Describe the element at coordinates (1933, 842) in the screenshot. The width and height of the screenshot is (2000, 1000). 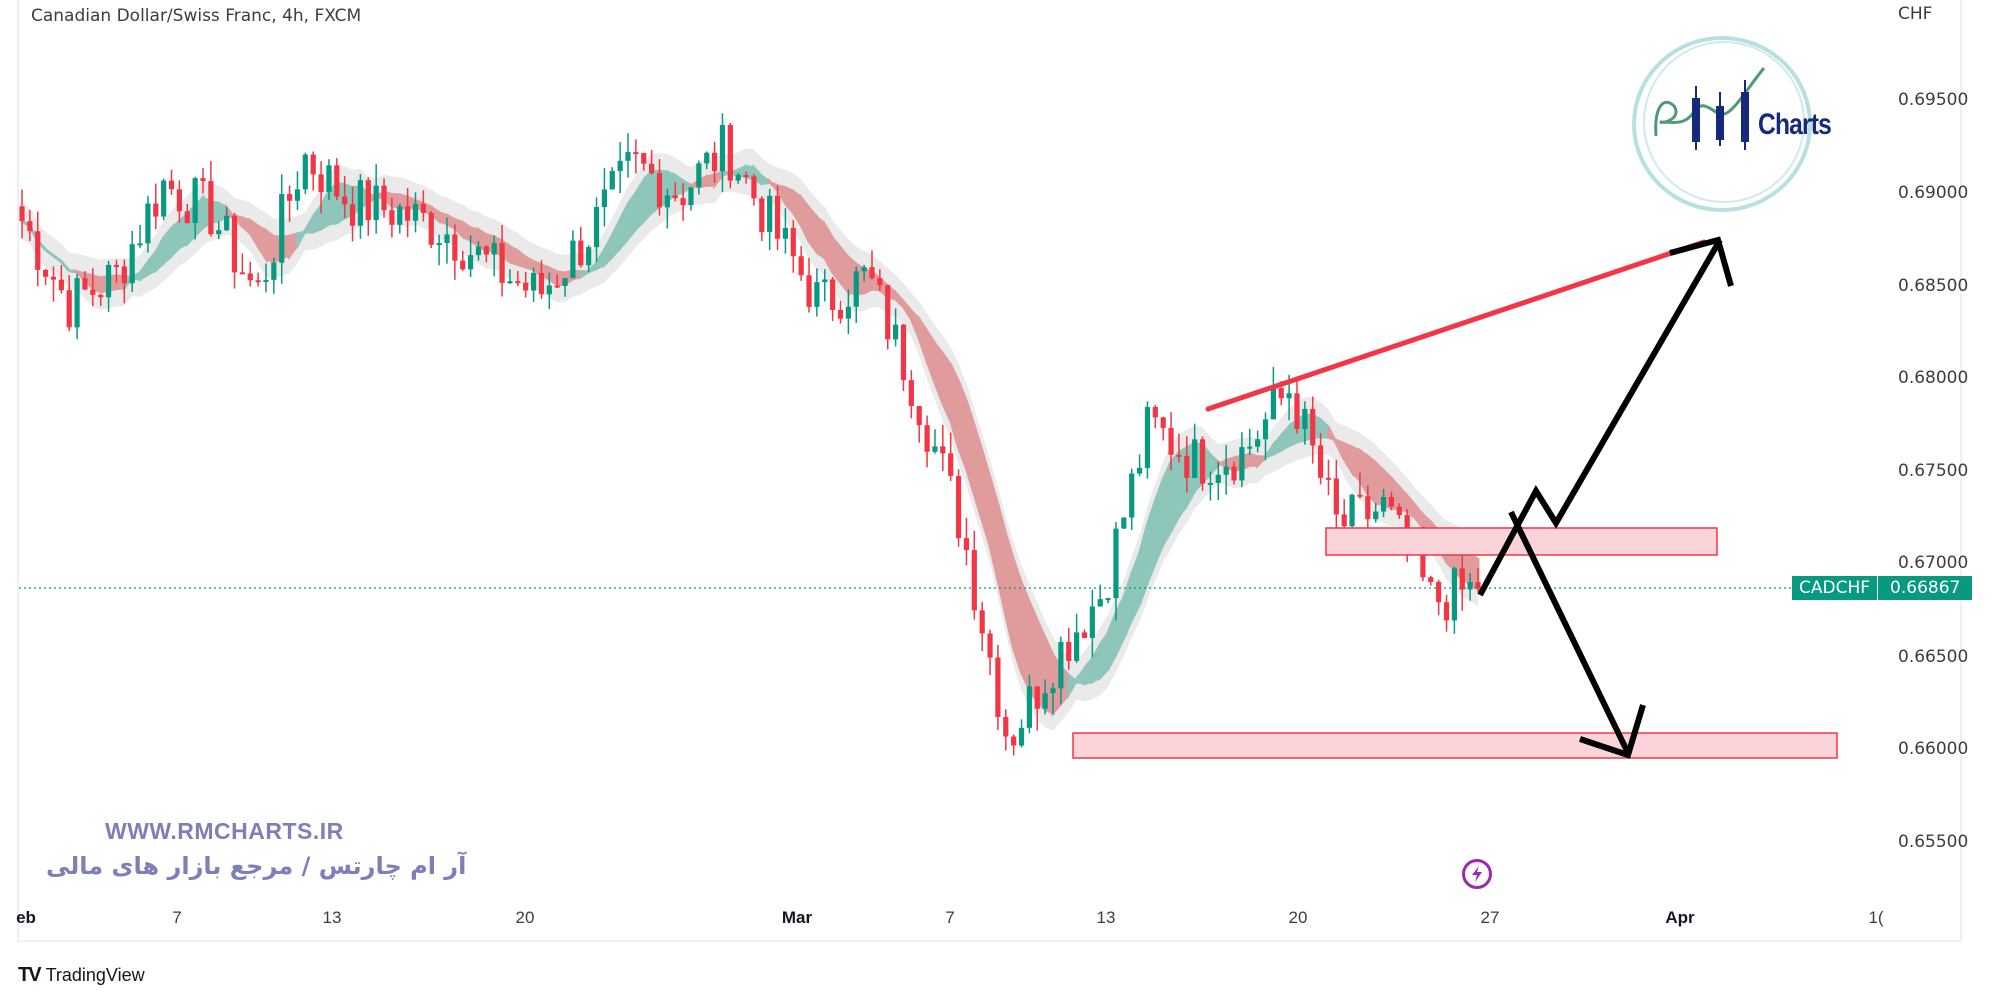
I see `price-tick-label: 0.65500` at that location.